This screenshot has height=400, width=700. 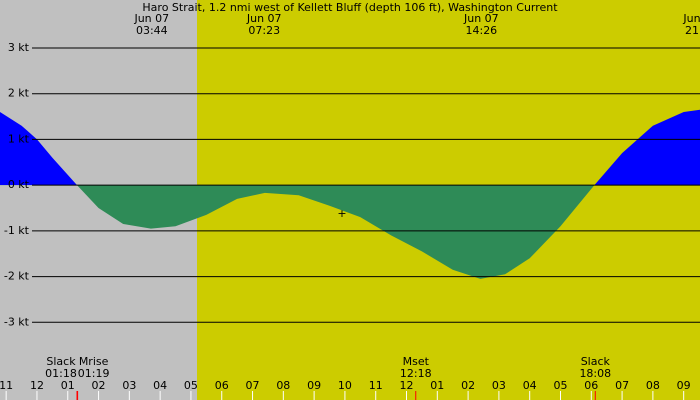 I want to click on y-tick-label: -3 kt, so click(x=17, y=321).